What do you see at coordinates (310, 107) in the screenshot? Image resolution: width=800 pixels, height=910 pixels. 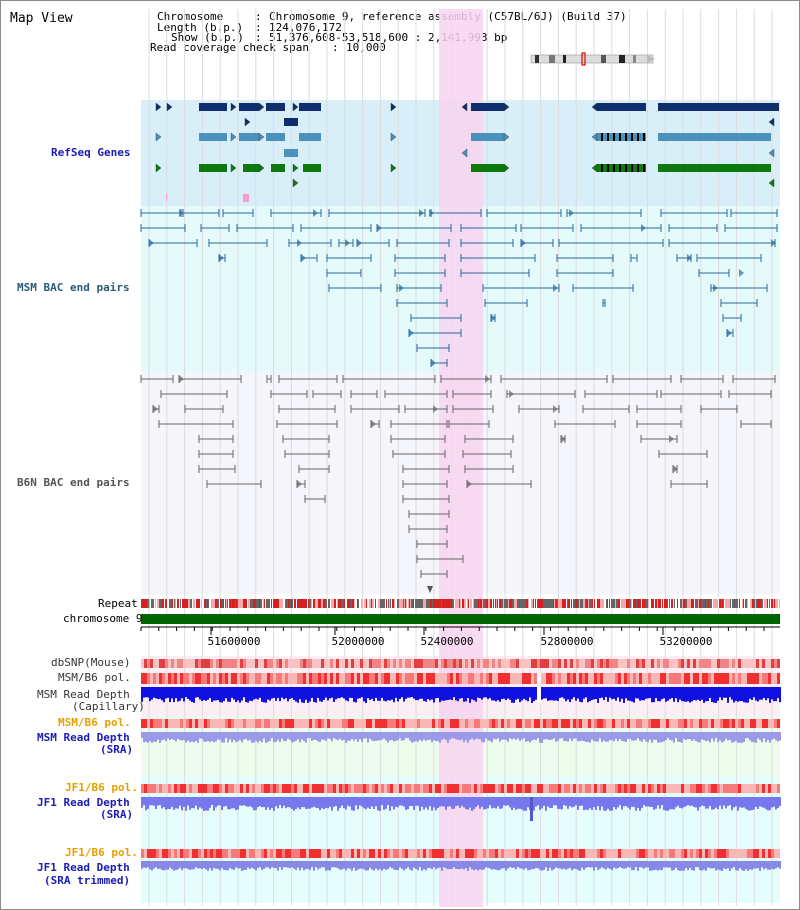 I see `gene-block` at bounding box center [310, 107].